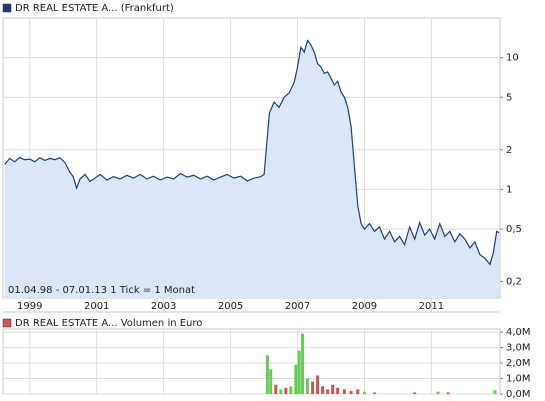  I want to click on legend-label: DR REAL ESTATE A... Volumen in Euro, so click(108, 323).